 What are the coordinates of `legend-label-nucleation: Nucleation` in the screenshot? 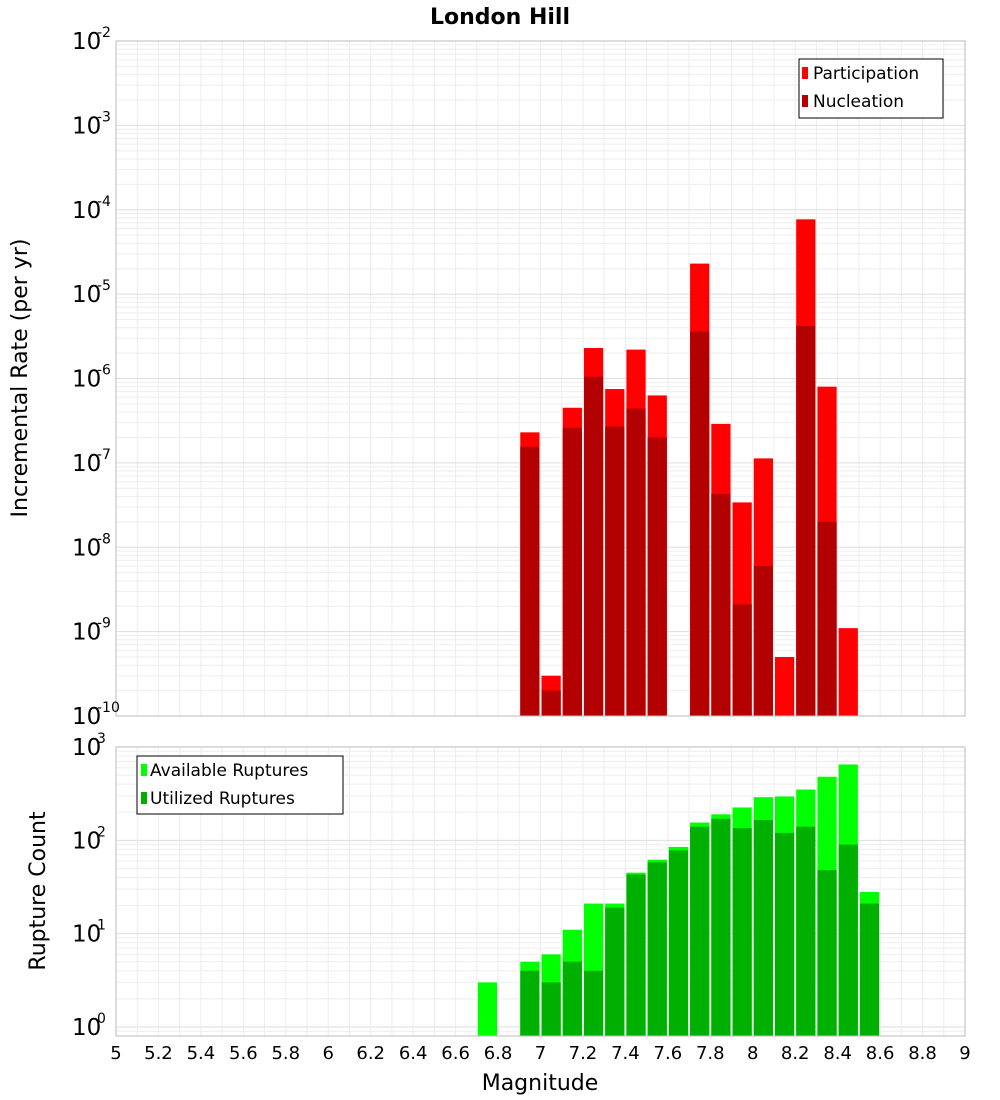 It's located at (858, 102).